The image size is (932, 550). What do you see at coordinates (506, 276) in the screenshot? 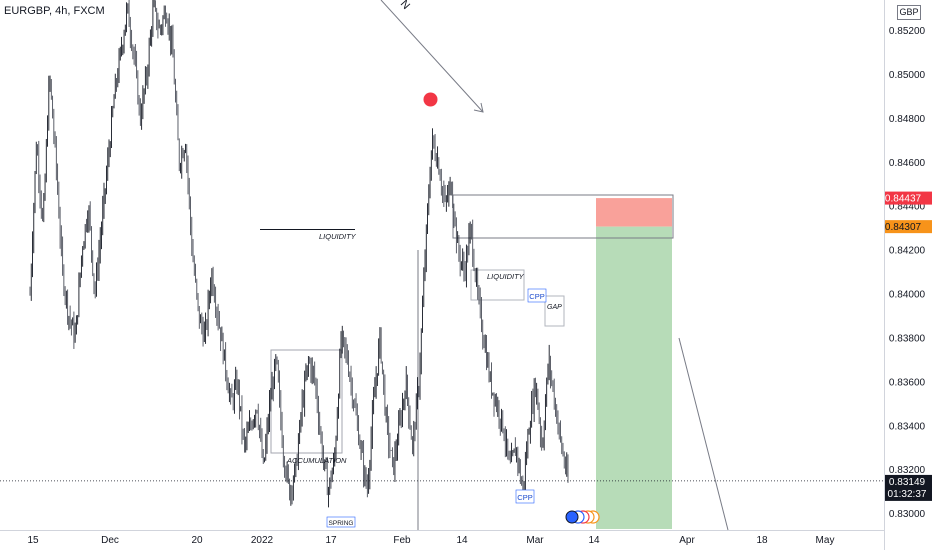
I see `liquidity-label-2: LIQUIDITY` at bounding box center [506, 276].